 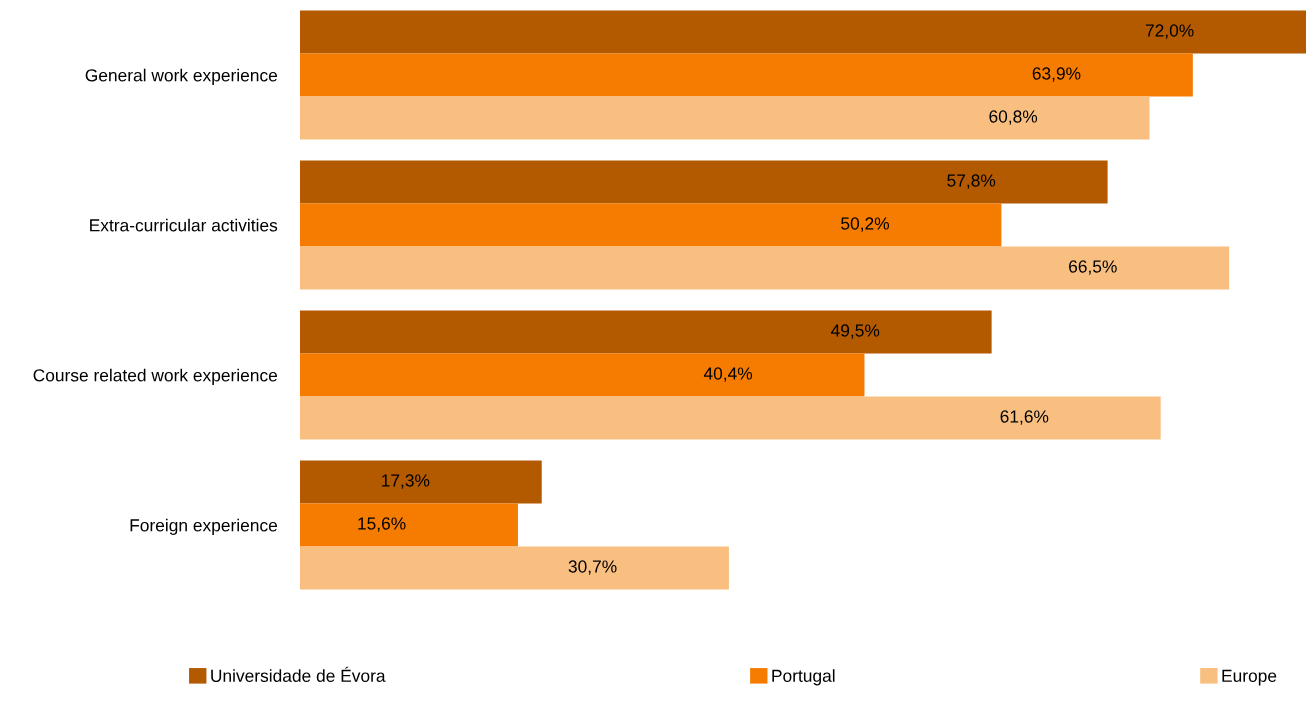 What do you see at coordinates (1249, 677) in the screenshot?
I see `legend-label: Europe` at bounding box center [1249, 677].